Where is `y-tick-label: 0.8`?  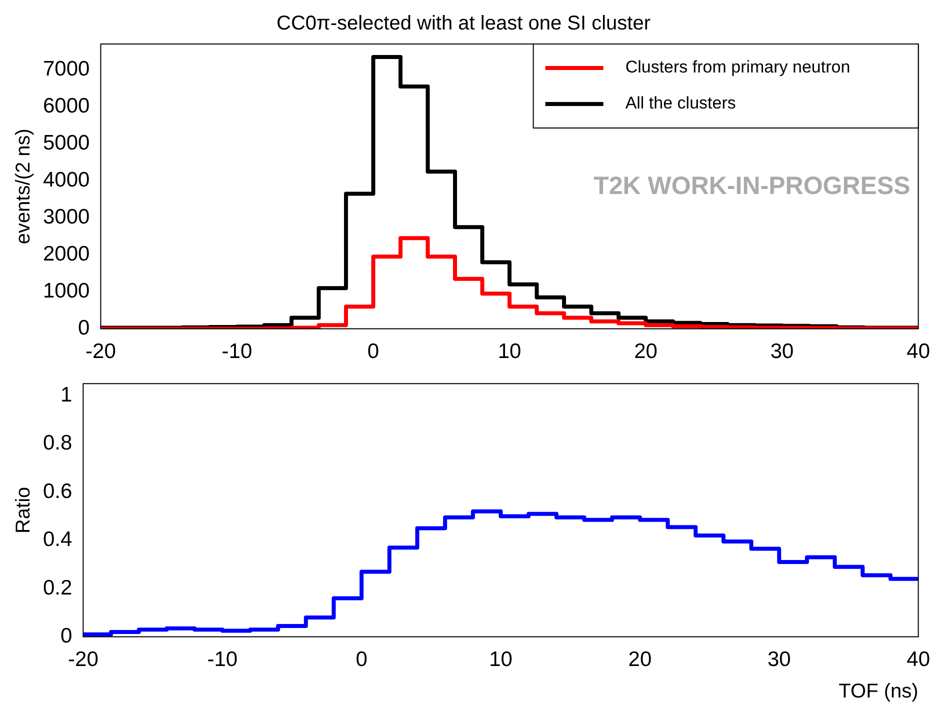
y-tick-label: 0.8 is located at coordinates (57, 443).